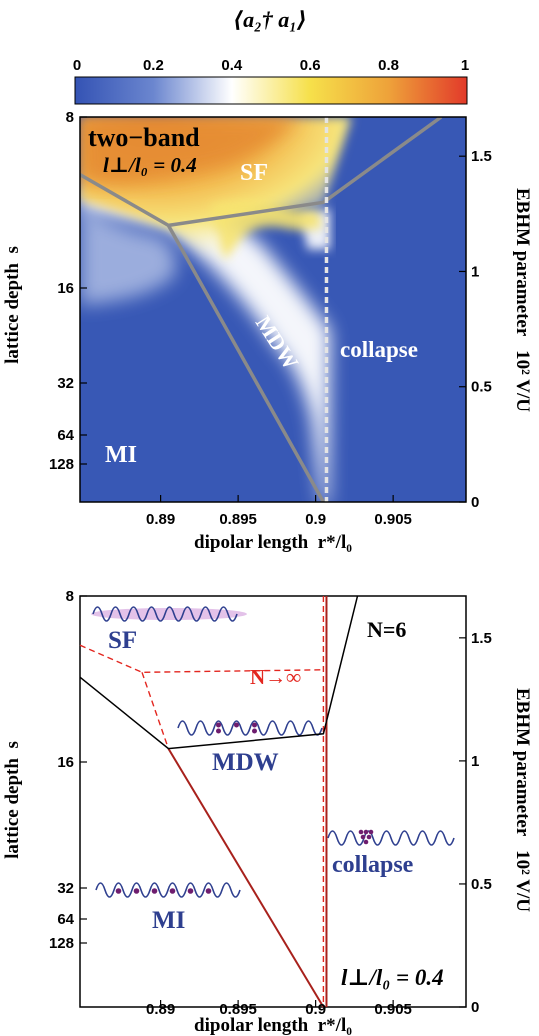  Describe the element at coordinates (65, 919) in the screenshot. I see `bot-s-tick-label: 64` at that location.